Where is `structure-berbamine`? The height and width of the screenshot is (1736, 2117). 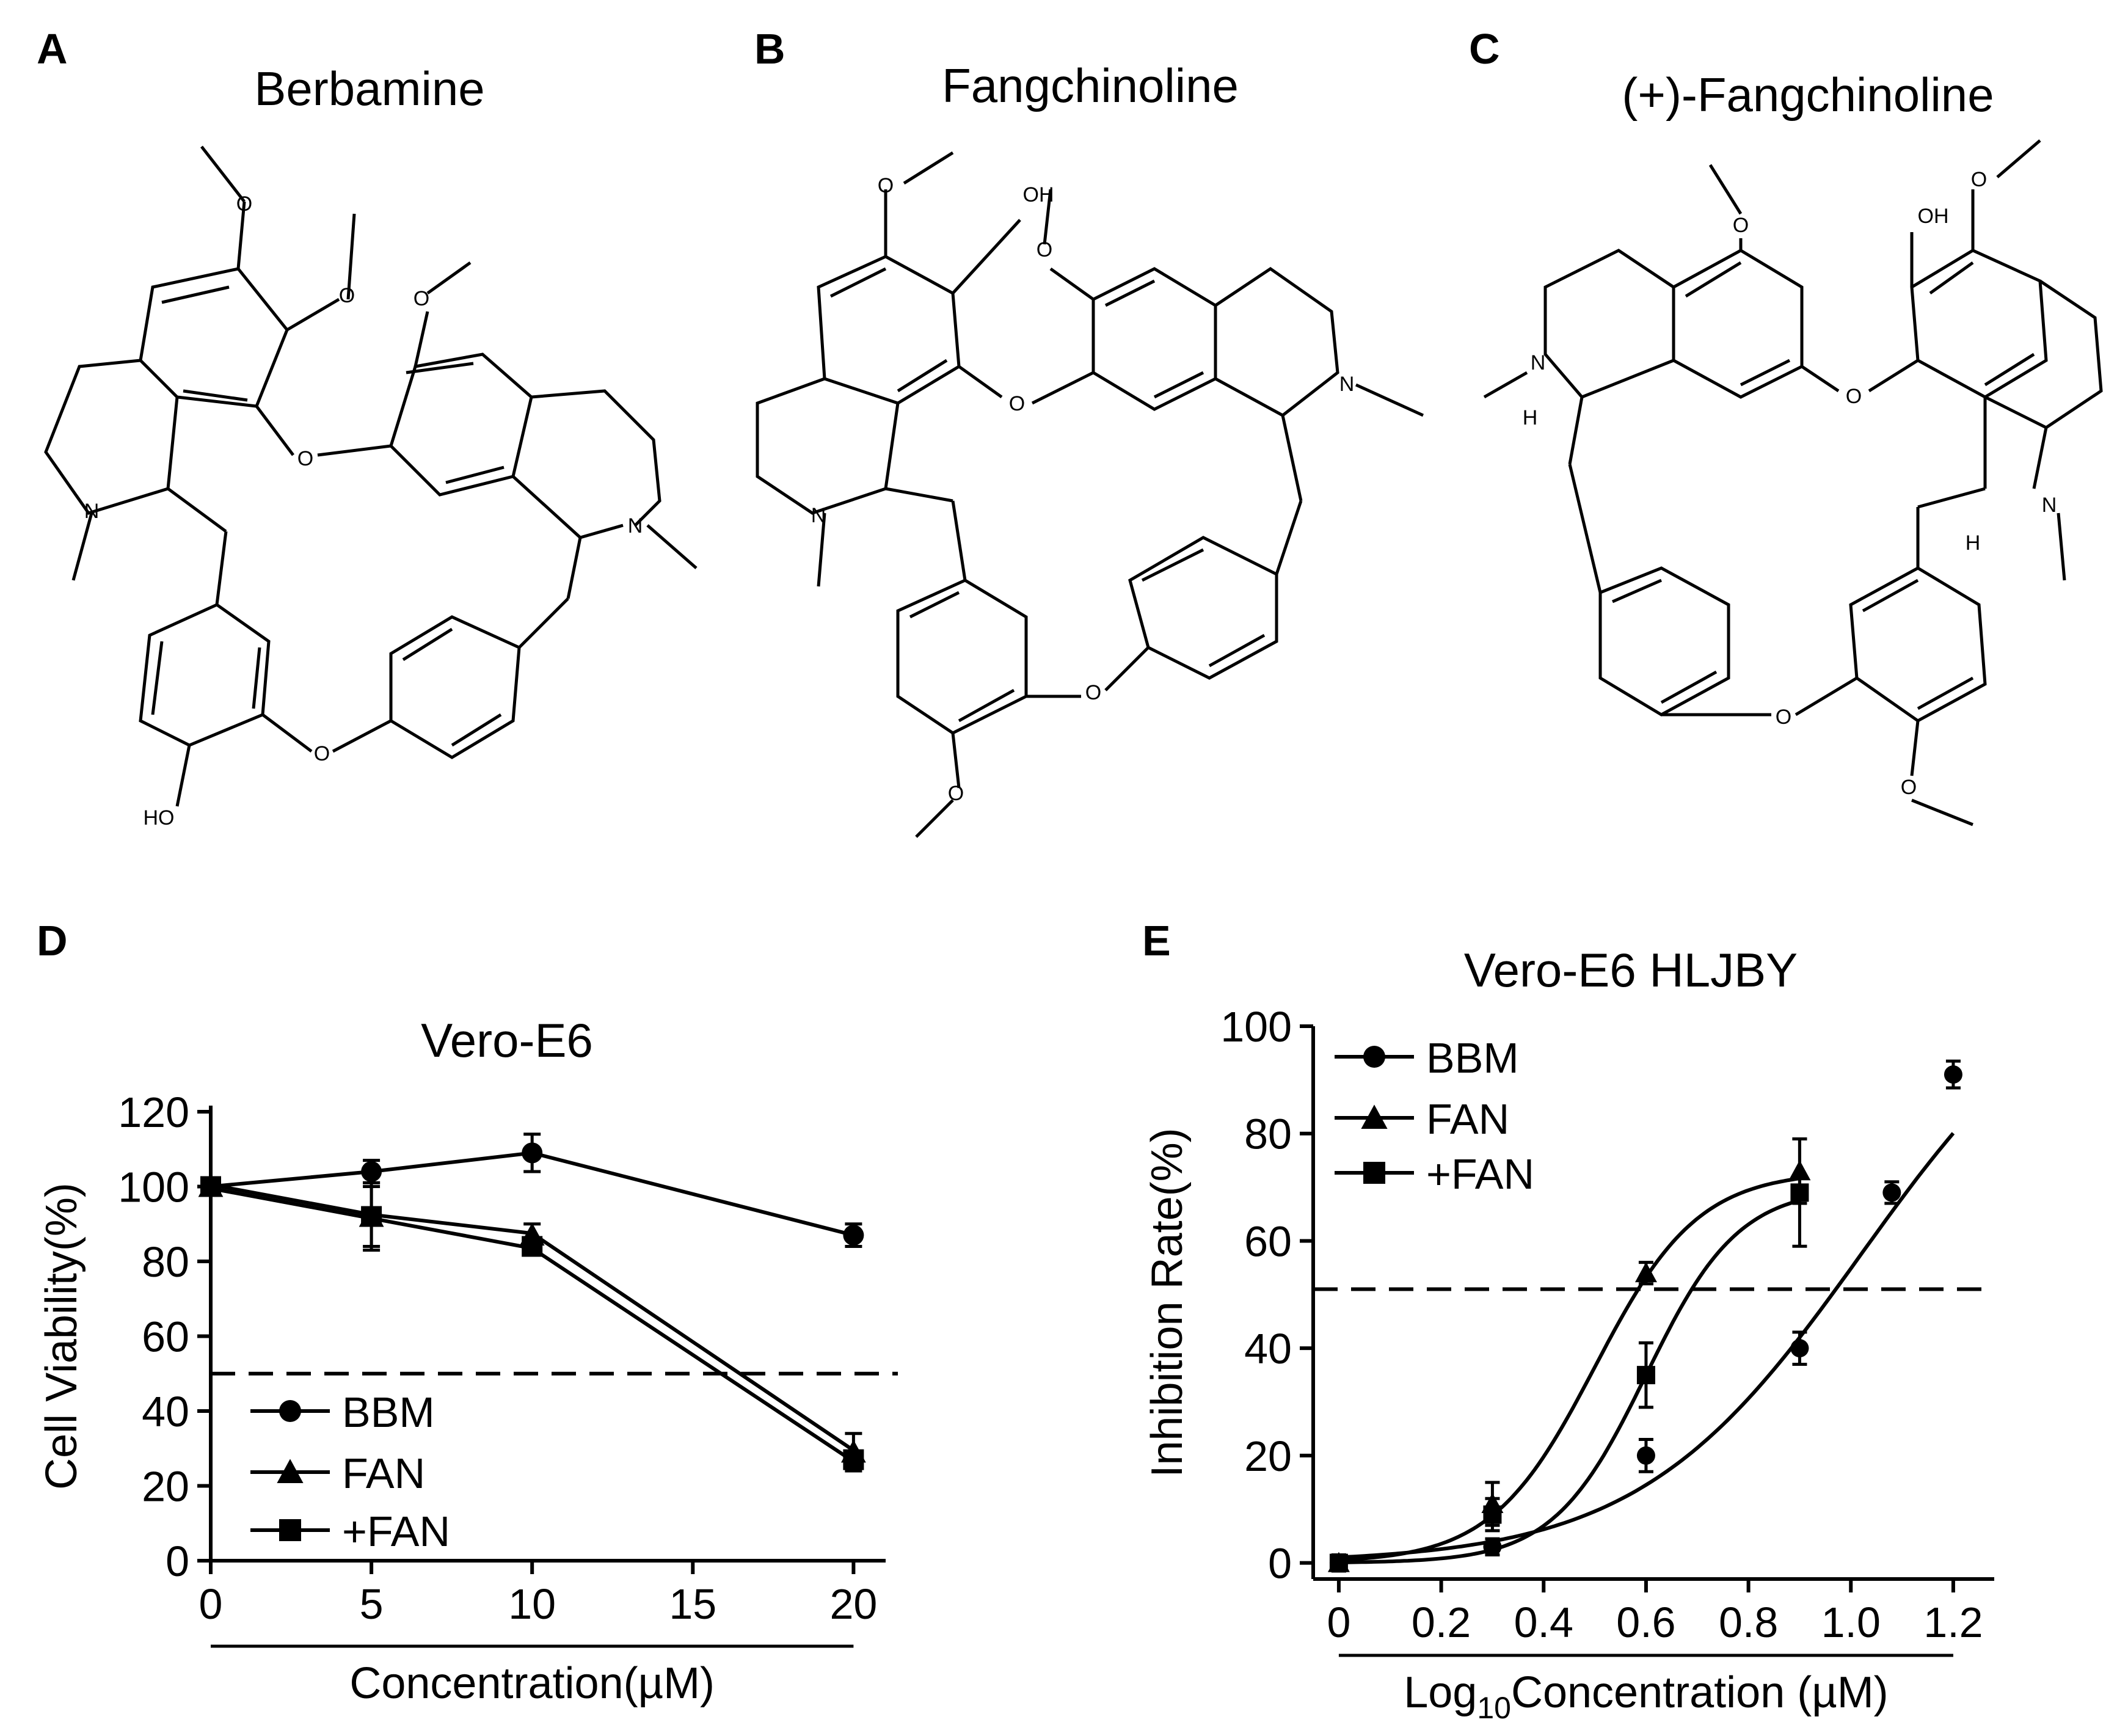
structure-berbamine is located at coordinates (371, 476).